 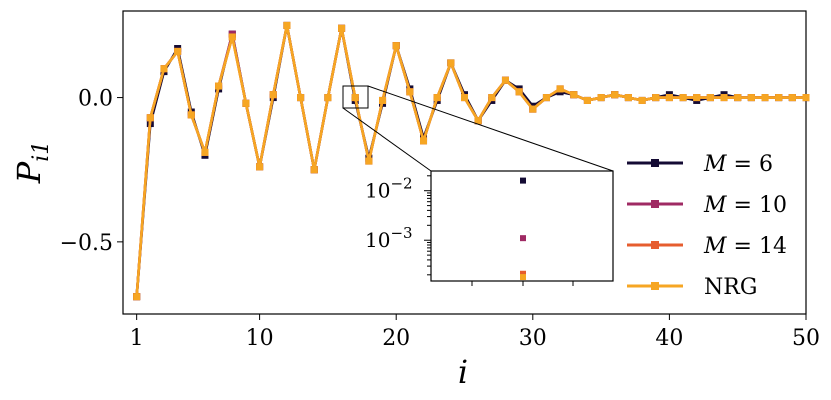 I want to click on legend-label-2: M = 14, so click(x=745, y=246).